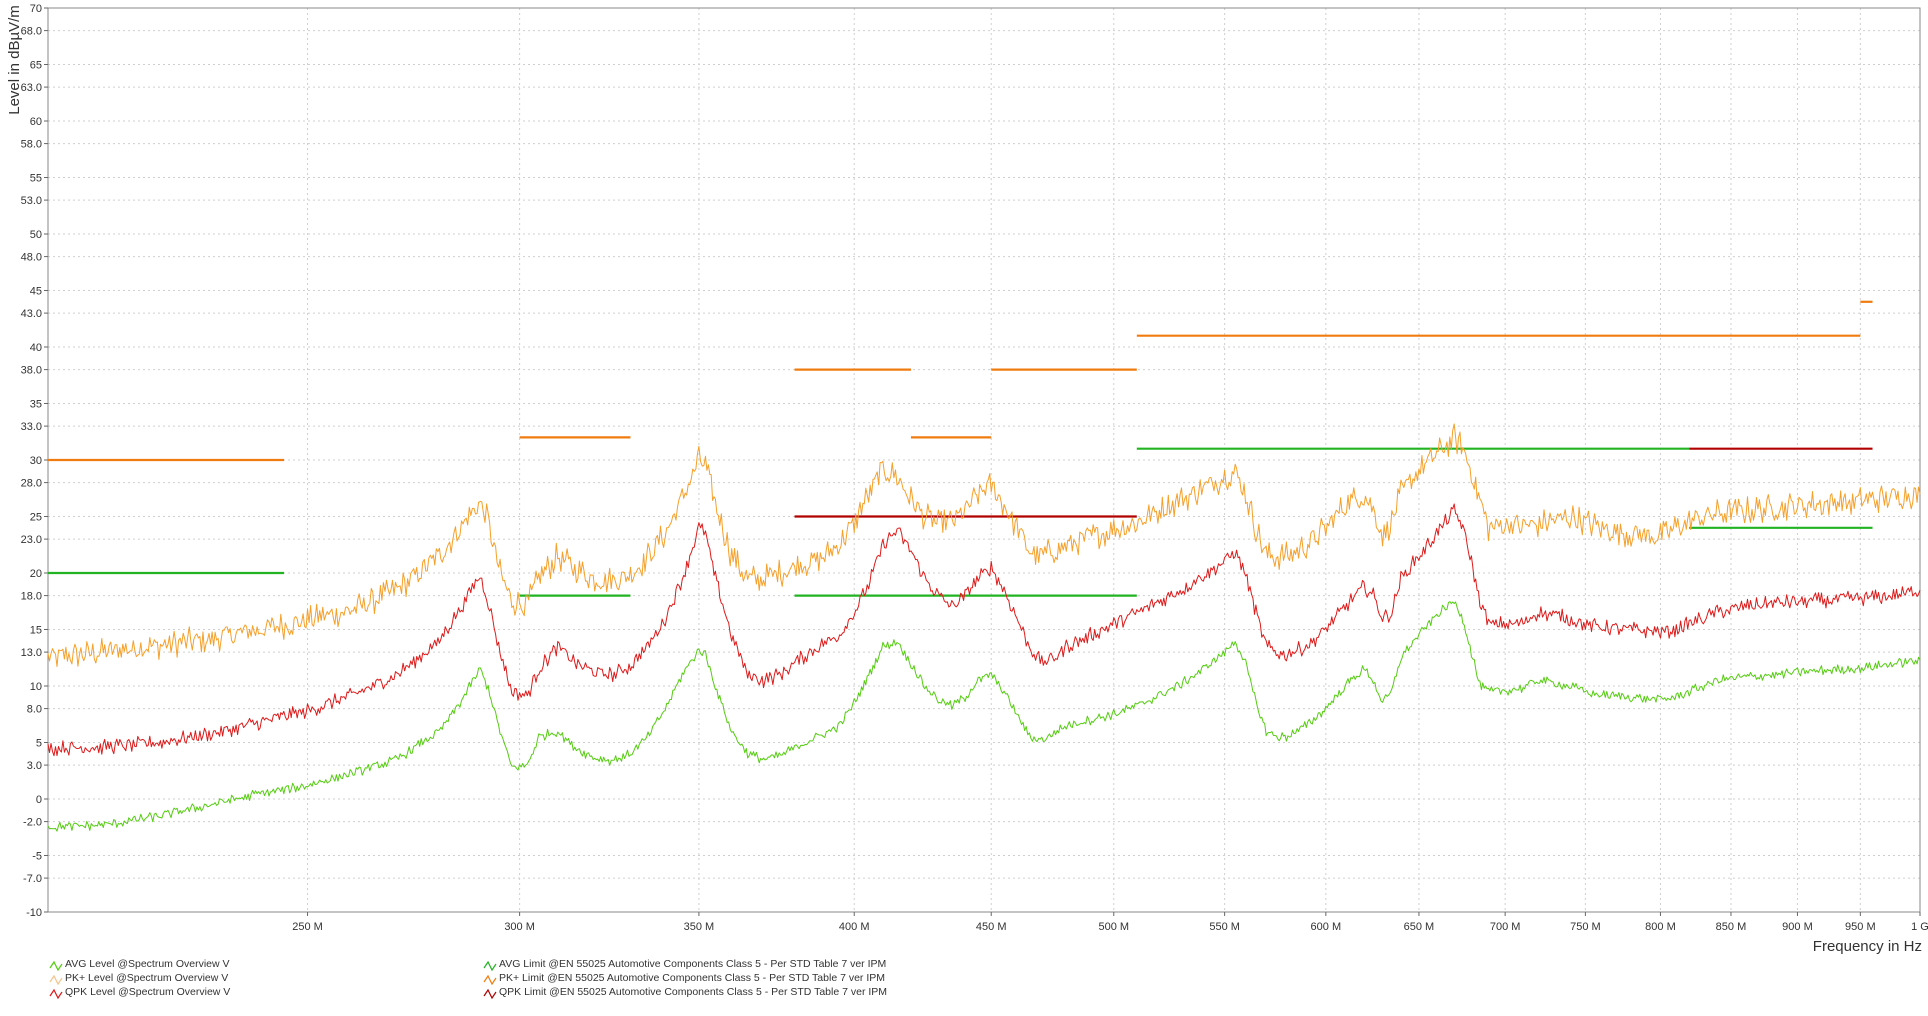 This screenshot has height=1016, width=1928. What do you see at coordinates (34, 766) in the screenshot?
I see `y-tick-label: 3.0` at bounding box center [34, 766].